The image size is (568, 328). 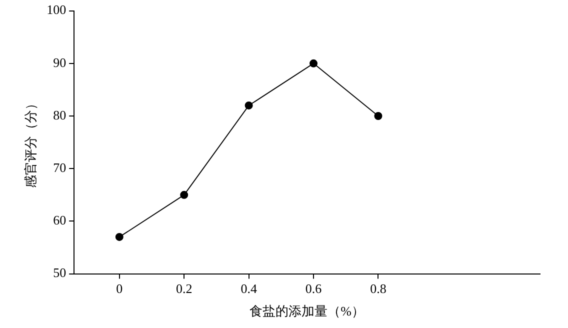 What do you see at coordinates (313, 288) in the screenshot?
I see `x-tick-label: 0.6` at bounding box center [313, 288].